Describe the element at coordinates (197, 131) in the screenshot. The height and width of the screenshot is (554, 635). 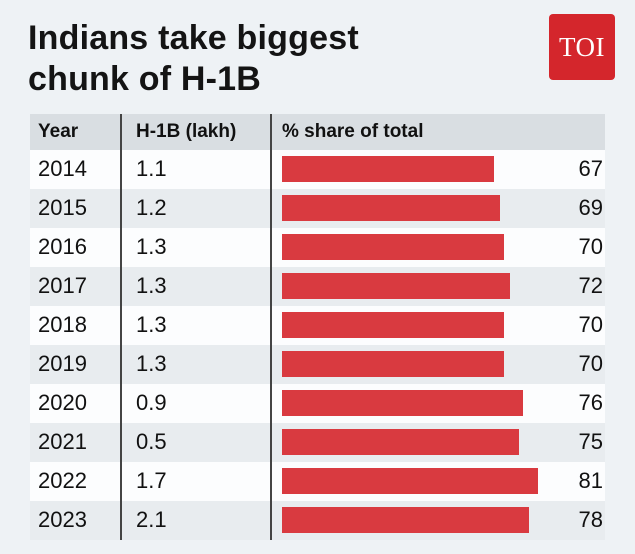
I see `column-header-h1b-lakh: H-1B (lakh)` at that location.